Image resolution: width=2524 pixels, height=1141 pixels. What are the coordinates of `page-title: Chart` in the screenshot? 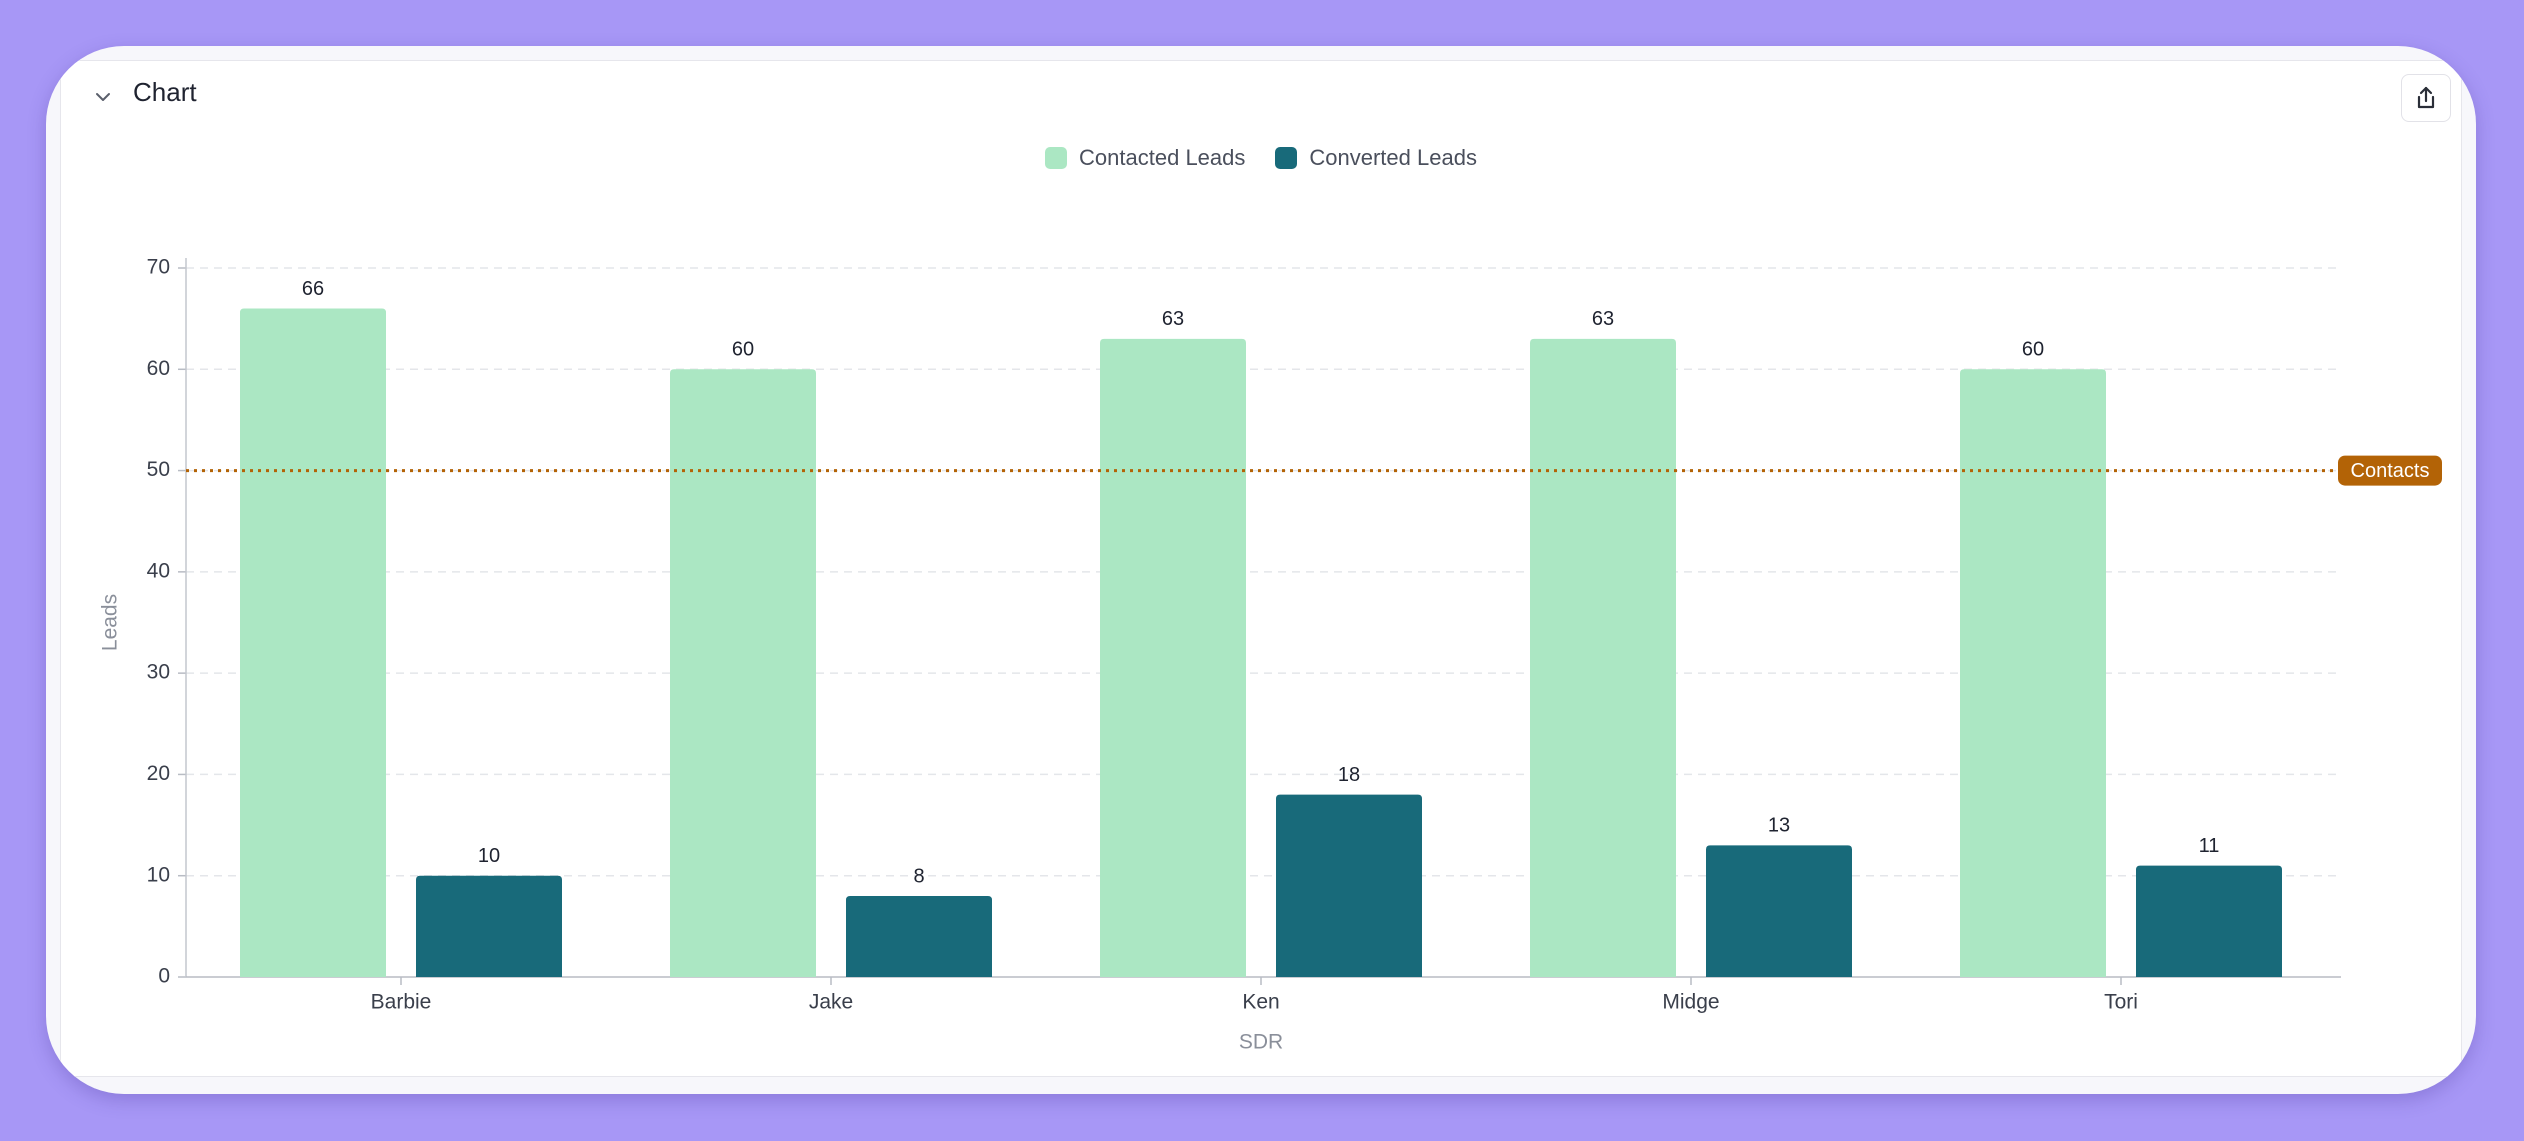 It's located at (165, 92).